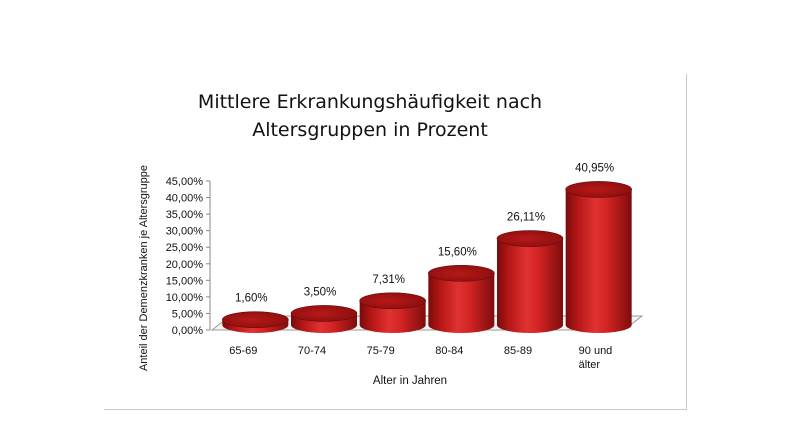 The width and height of the screenshot is (797, 441). I want to click on x-tick-label: 65-69, so click(243, 351).